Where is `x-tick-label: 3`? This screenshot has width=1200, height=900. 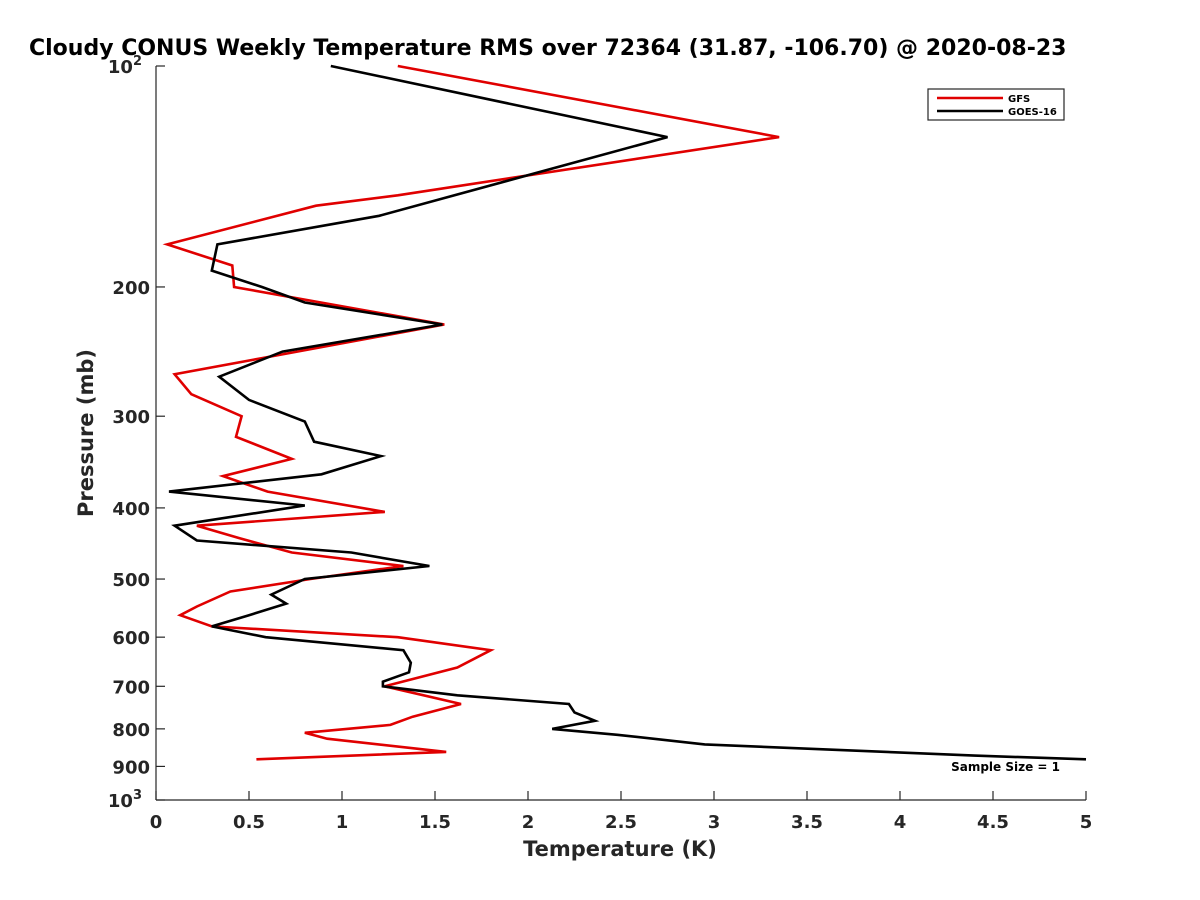
x-tick-label: 3 is located at coordinates (714, 822).